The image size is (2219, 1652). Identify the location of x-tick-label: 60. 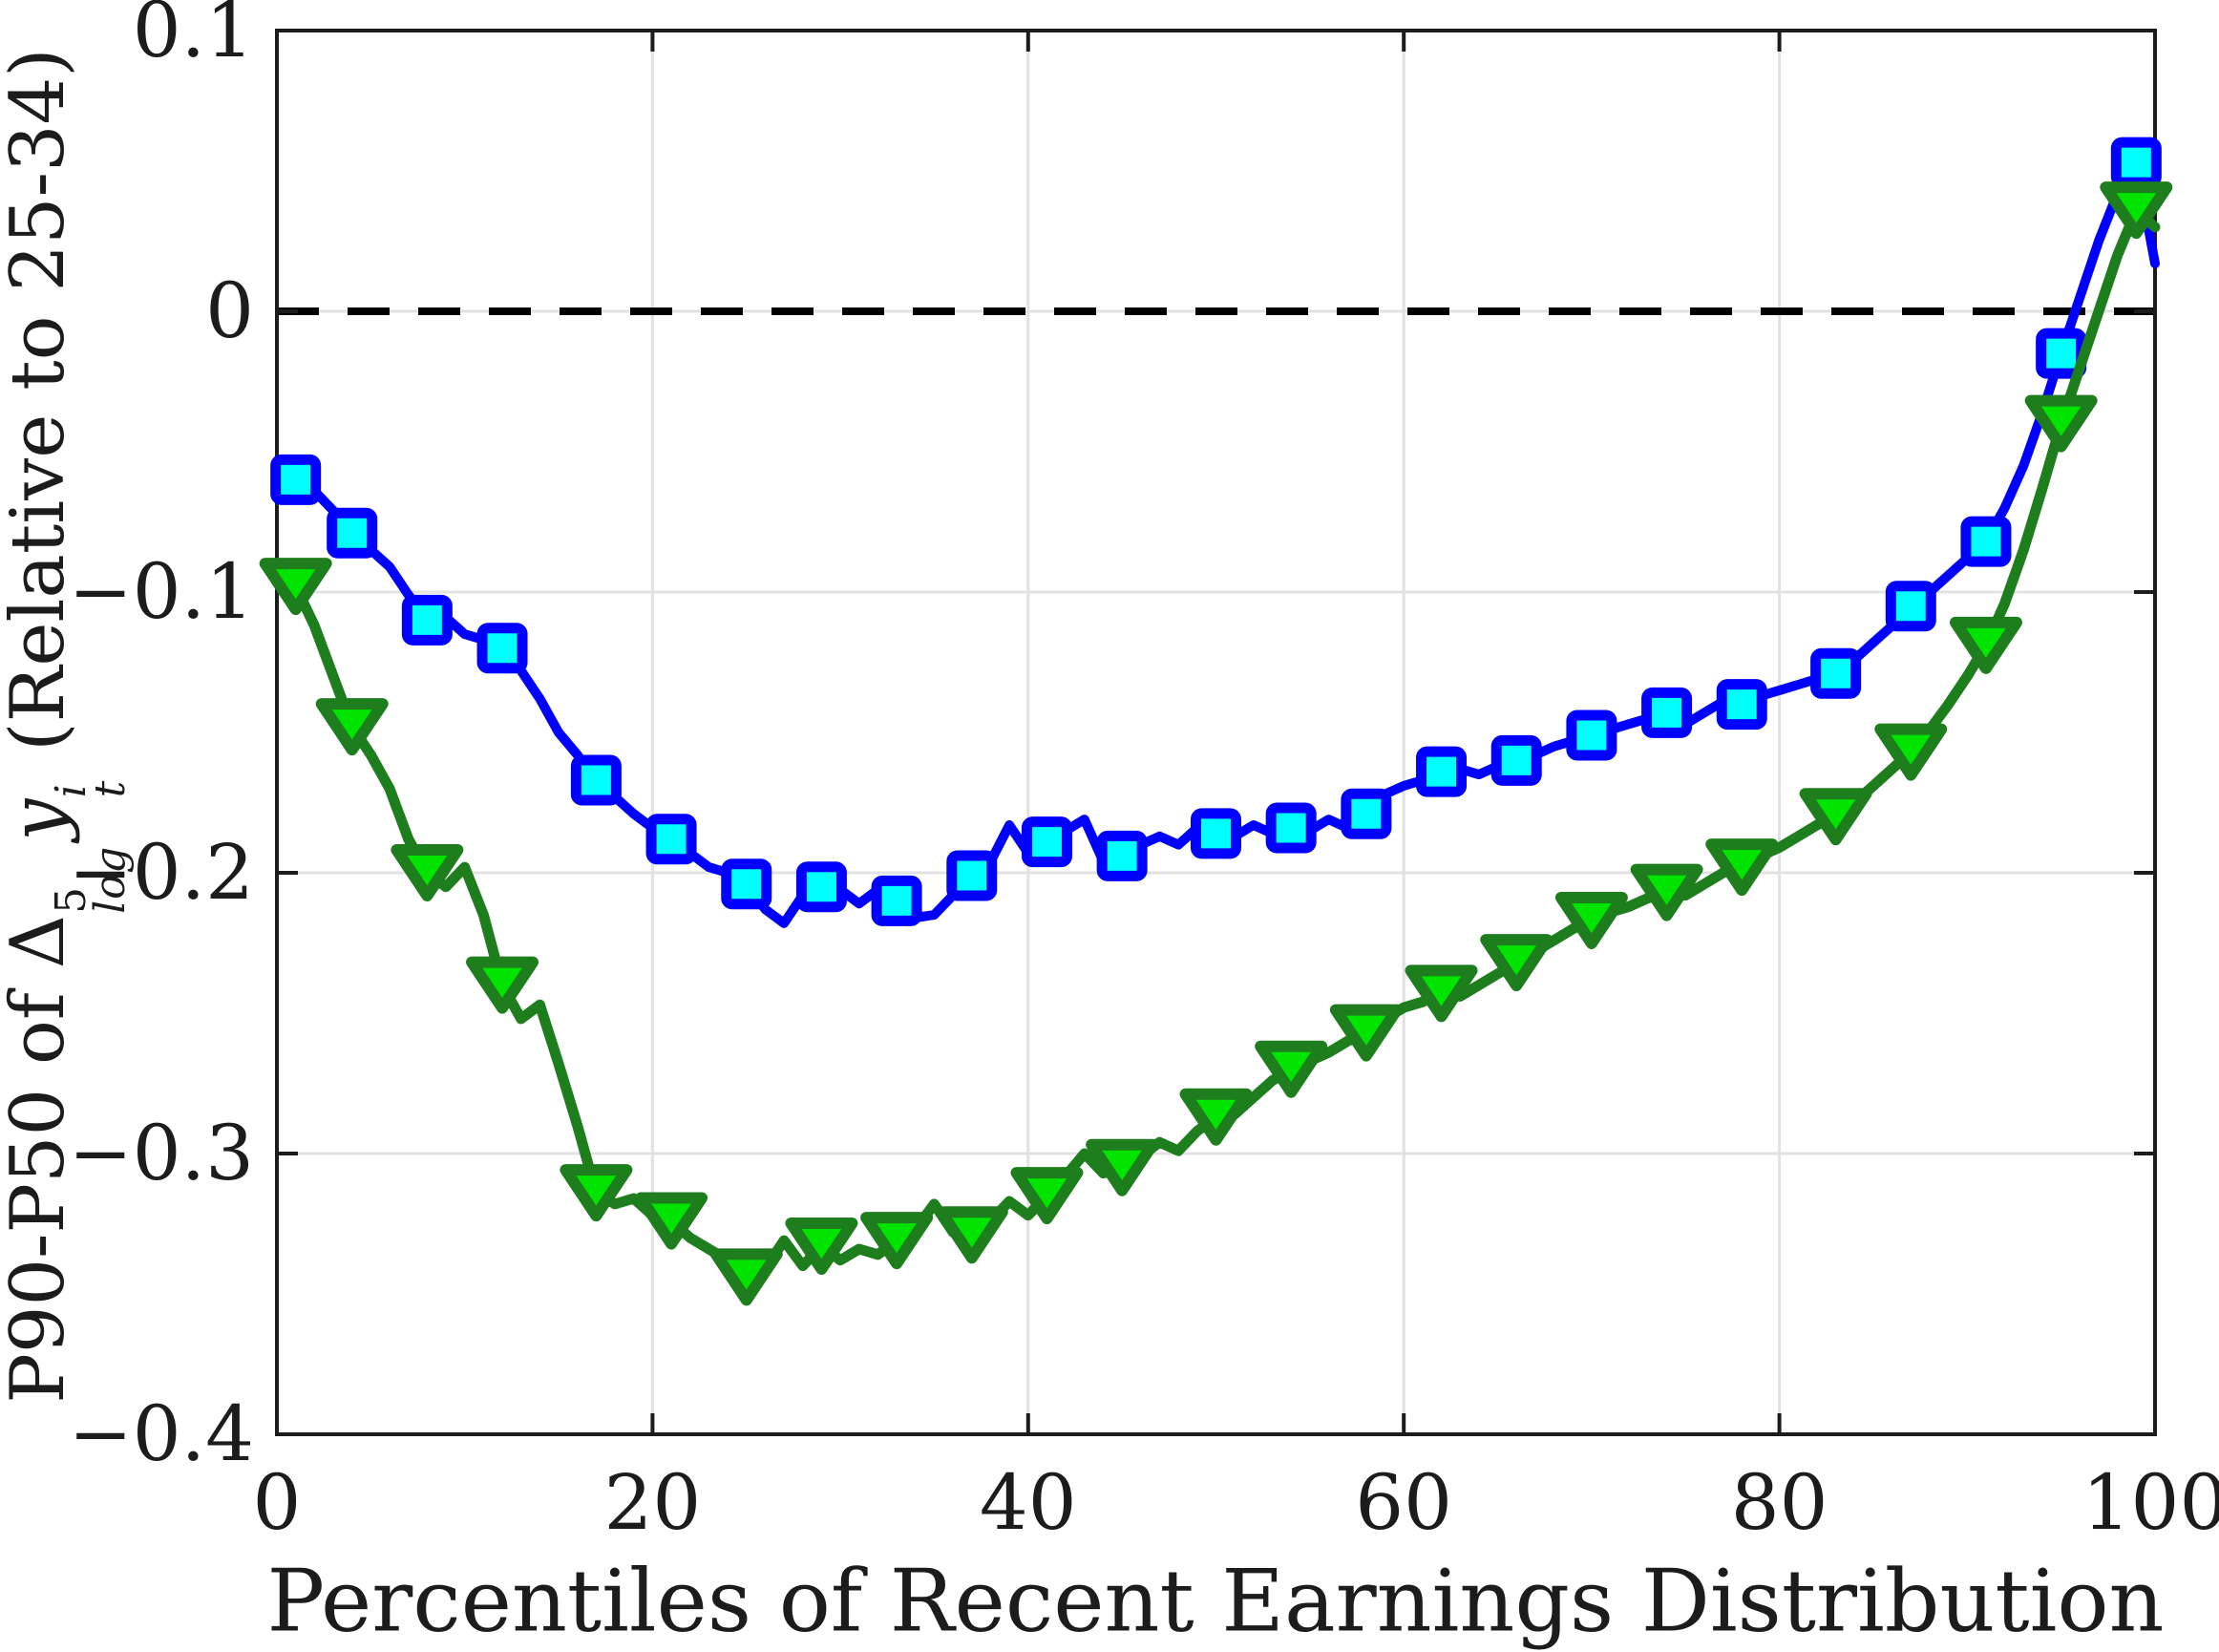
(1404, 1502).